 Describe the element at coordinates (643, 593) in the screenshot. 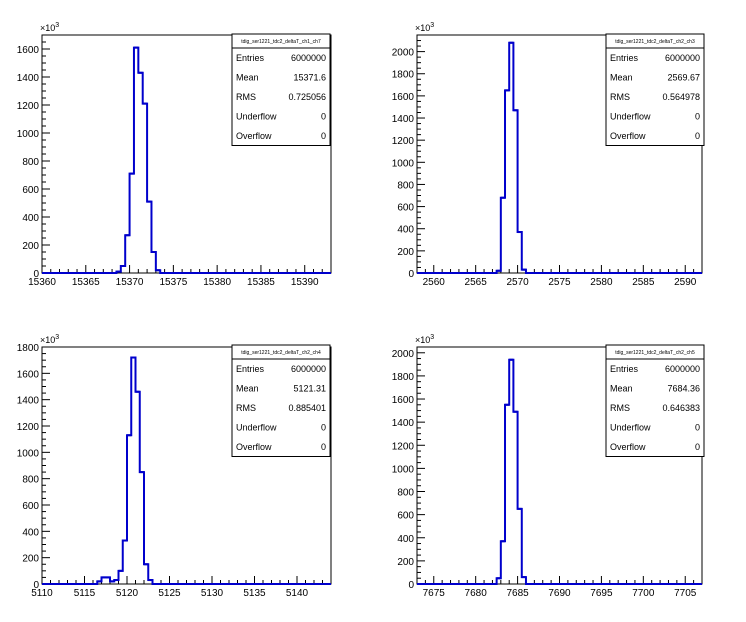

I see `x-tick-label: 7700` at that location.